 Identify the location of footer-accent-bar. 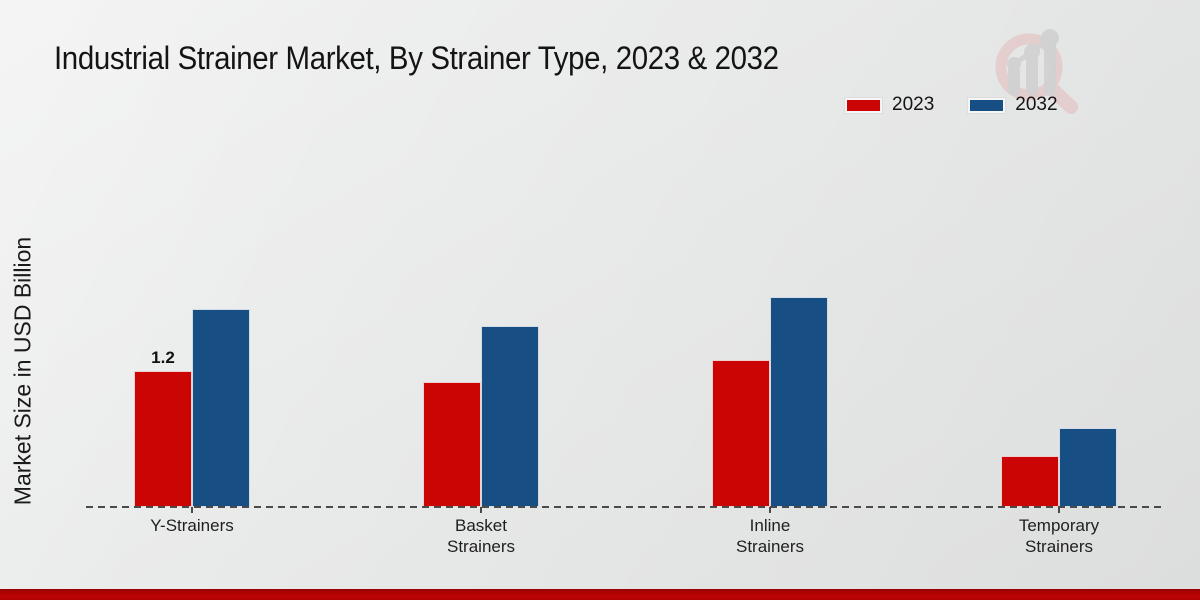
(600, 594).